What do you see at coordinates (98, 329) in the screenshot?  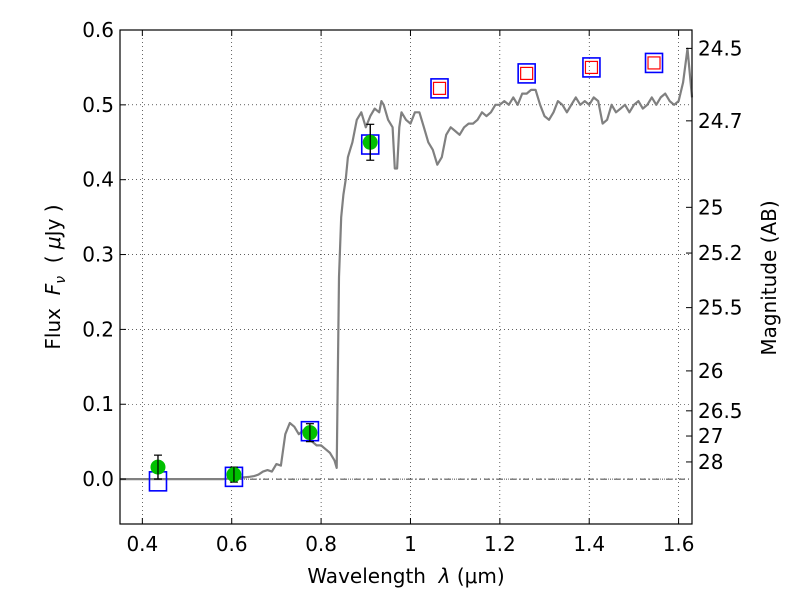 I see `y-tick-label: 0.2` at bounding box center [98, 329].